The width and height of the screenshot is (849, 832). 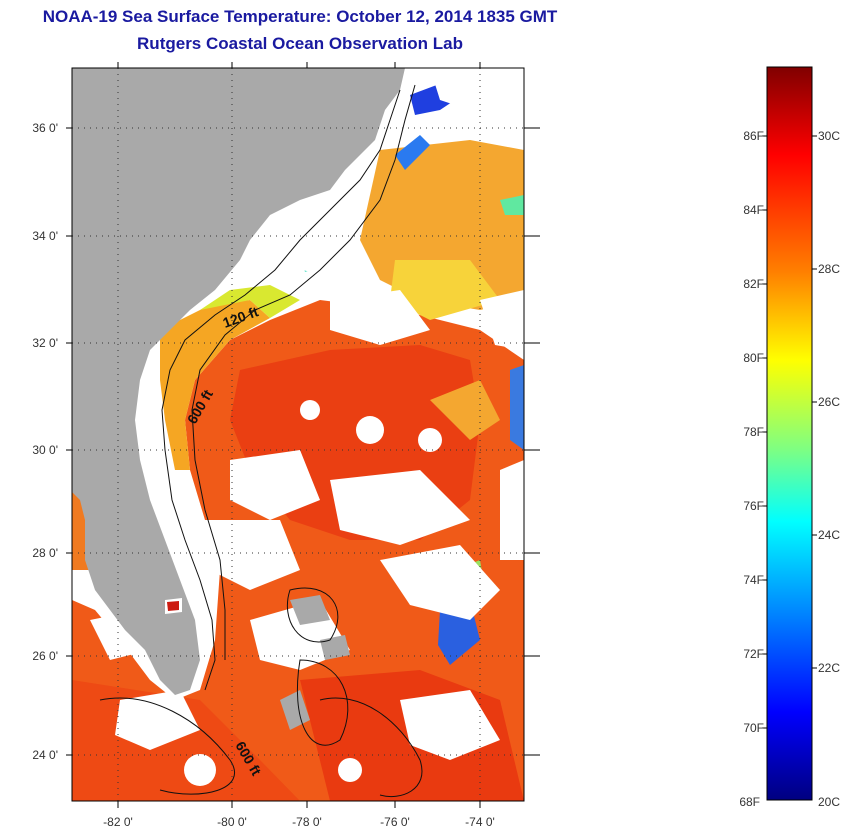 What do you see at coordinates (45, 128) in the screenshot?
I see `lat-label: 36 0'` at bounding box center [45, 128].